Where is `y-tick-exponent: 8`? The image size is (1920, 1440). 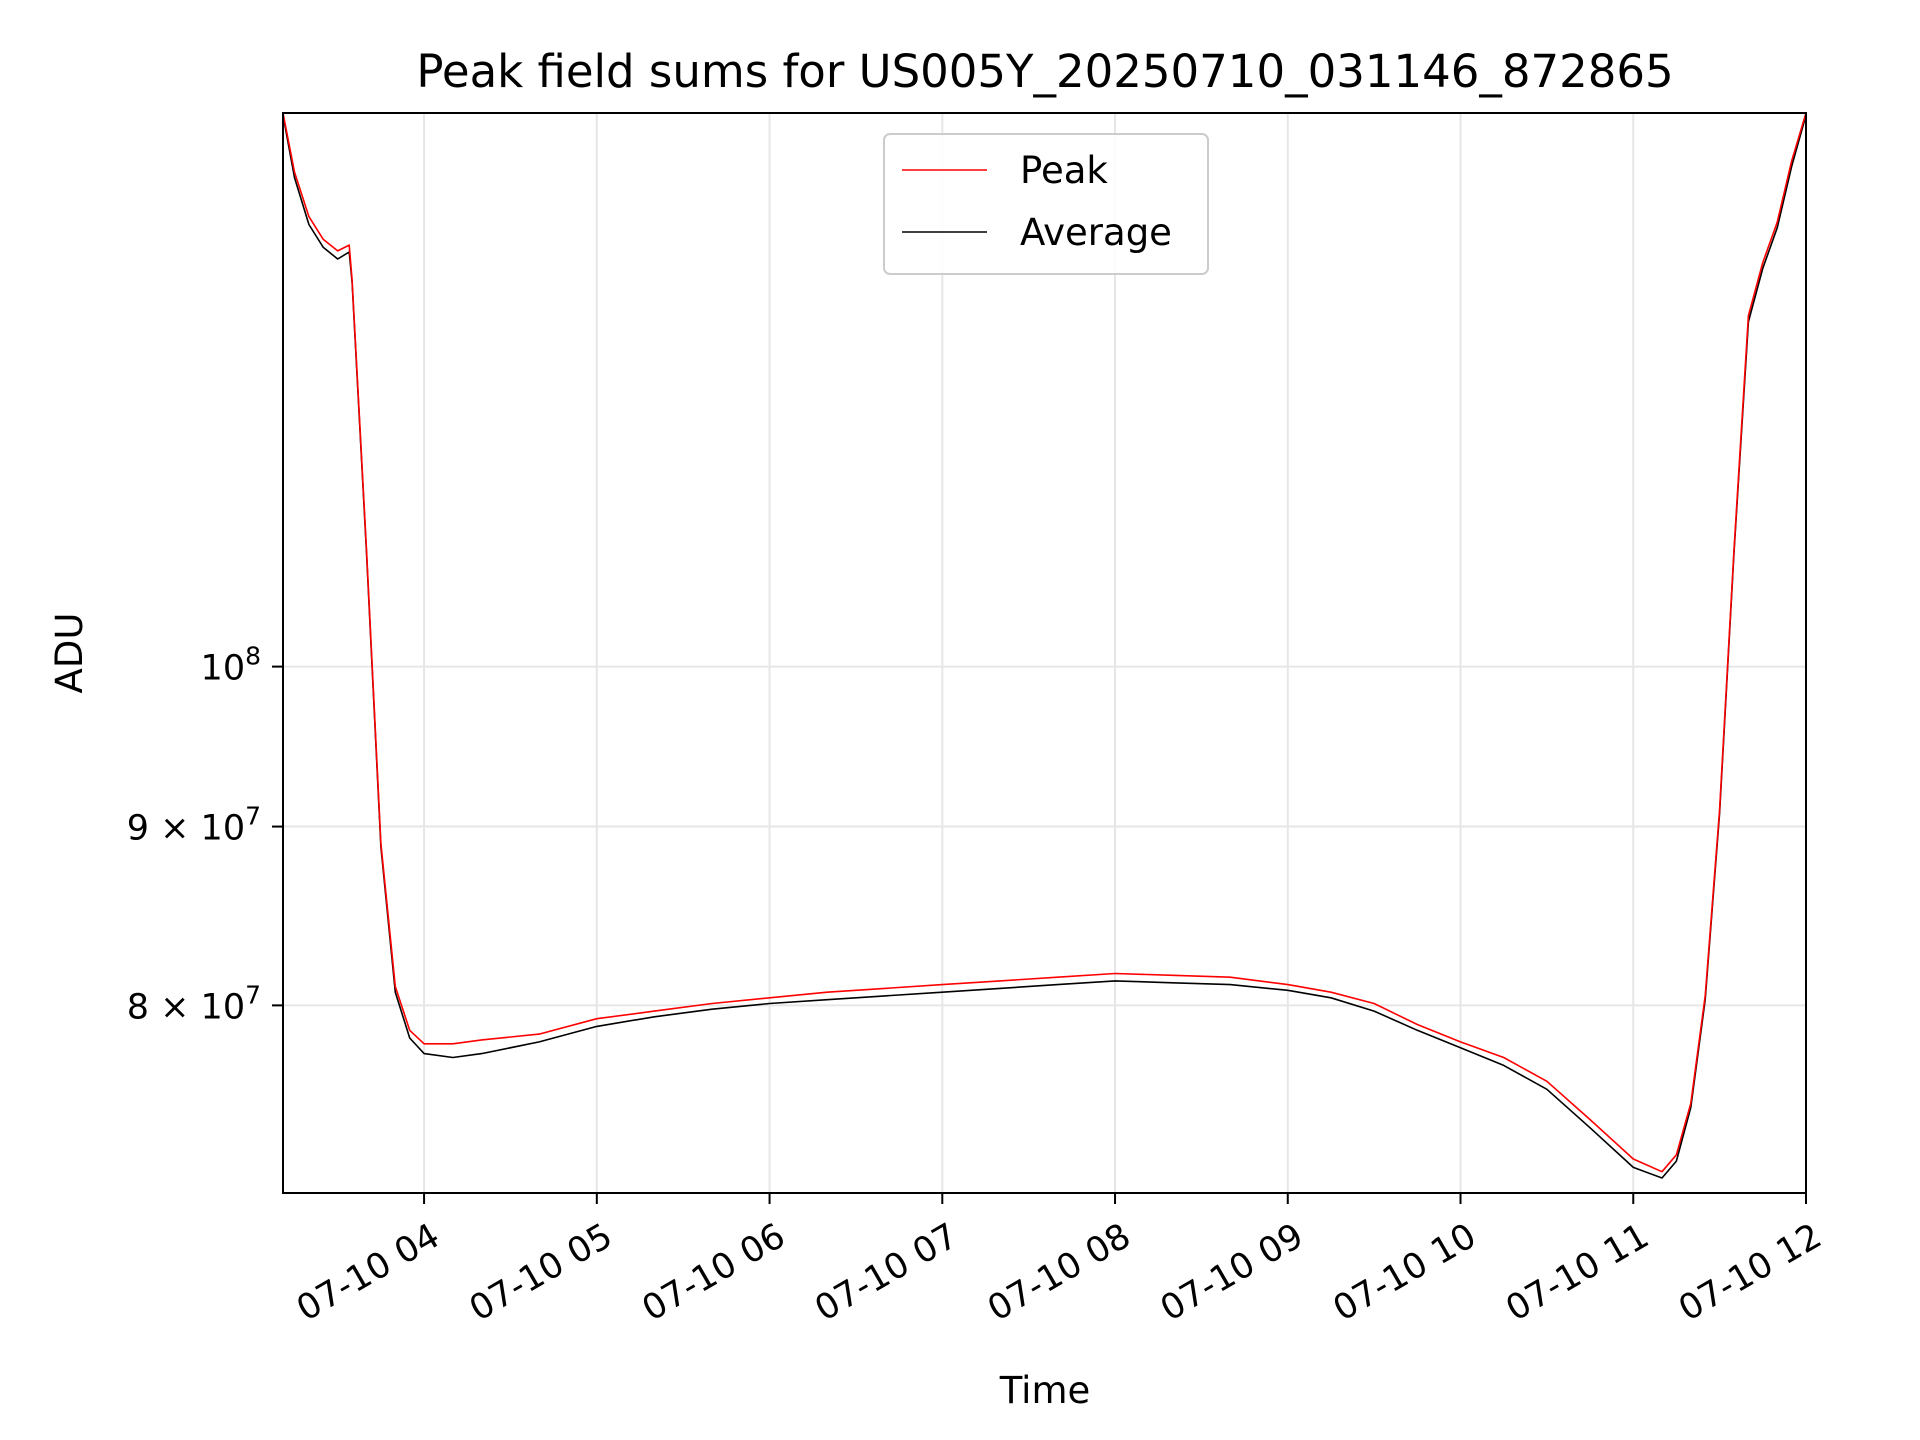 y-tick-exponent: 8 is located at coordinates (253, 656).